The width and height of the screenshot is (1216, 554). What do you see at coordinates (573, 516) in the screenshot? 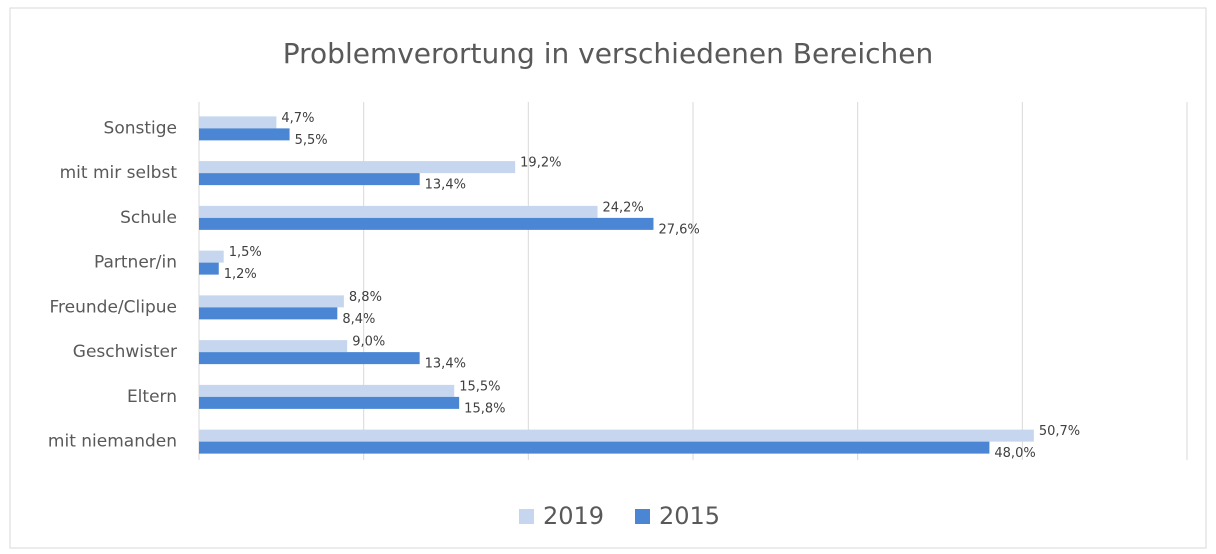
I see `legend-label: 2019` at bounding box center [573, 516].